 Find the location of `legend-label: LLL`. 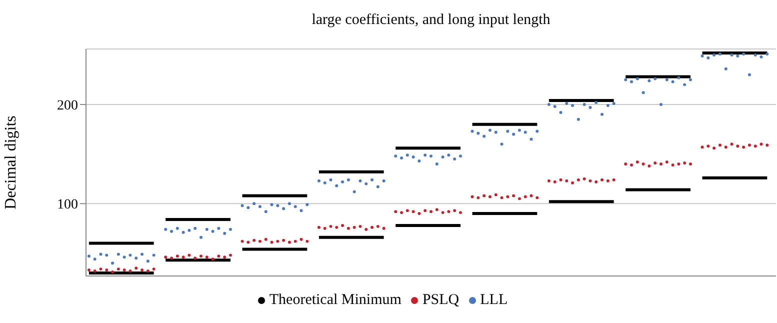

legend-label: LLL is located at coordinates (494, 300).